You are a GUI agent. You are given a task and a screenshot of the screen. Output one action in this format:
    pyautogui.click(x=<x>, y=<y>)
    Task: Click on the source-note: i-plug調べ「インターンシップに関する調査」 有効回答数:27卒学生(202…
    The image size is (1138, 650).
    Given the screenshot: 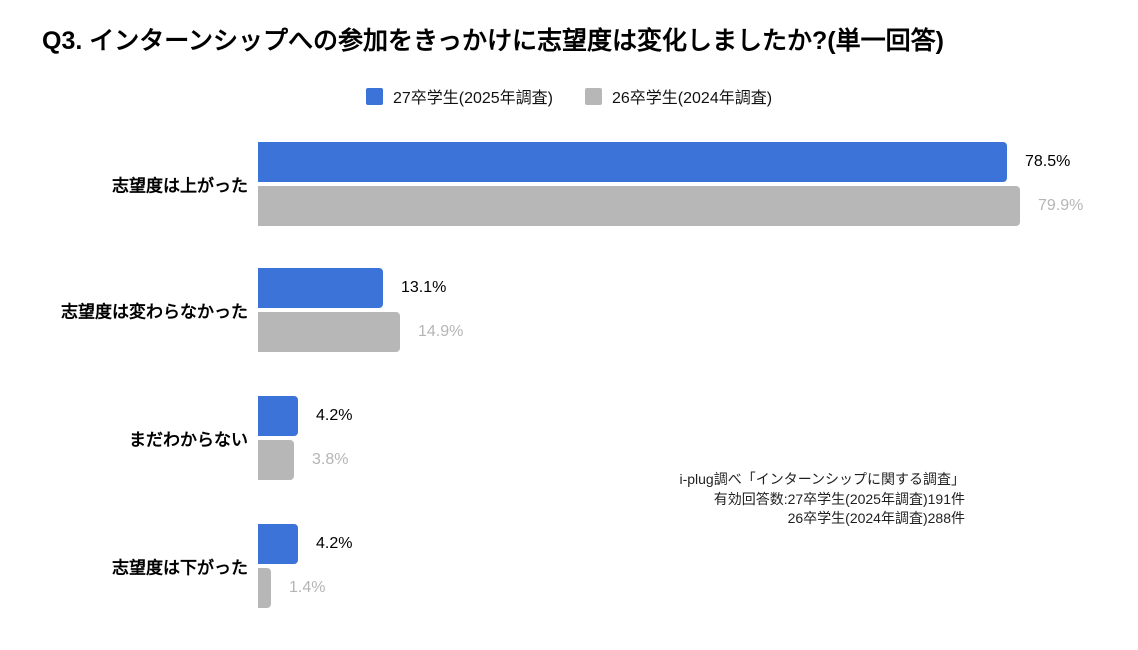 What is the action you would take?
    pyautogui.click(x=822, y=499)
    